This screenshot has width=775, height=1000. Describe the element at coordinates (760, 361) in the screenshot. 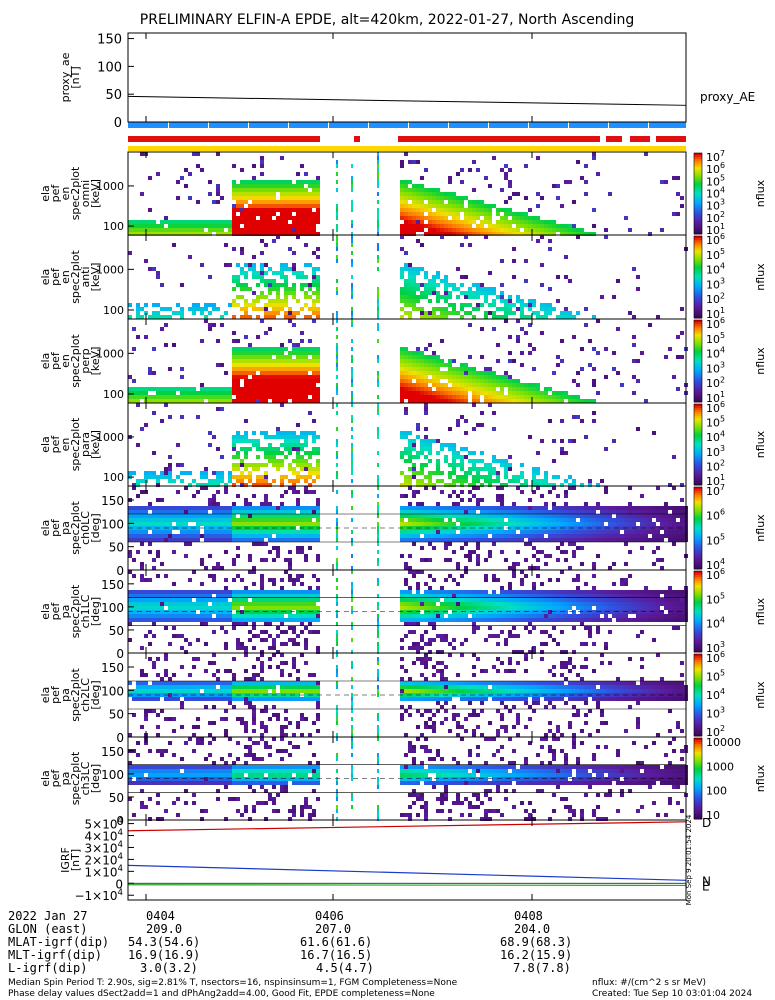

I see `colorbar-label: nflux` at that location.